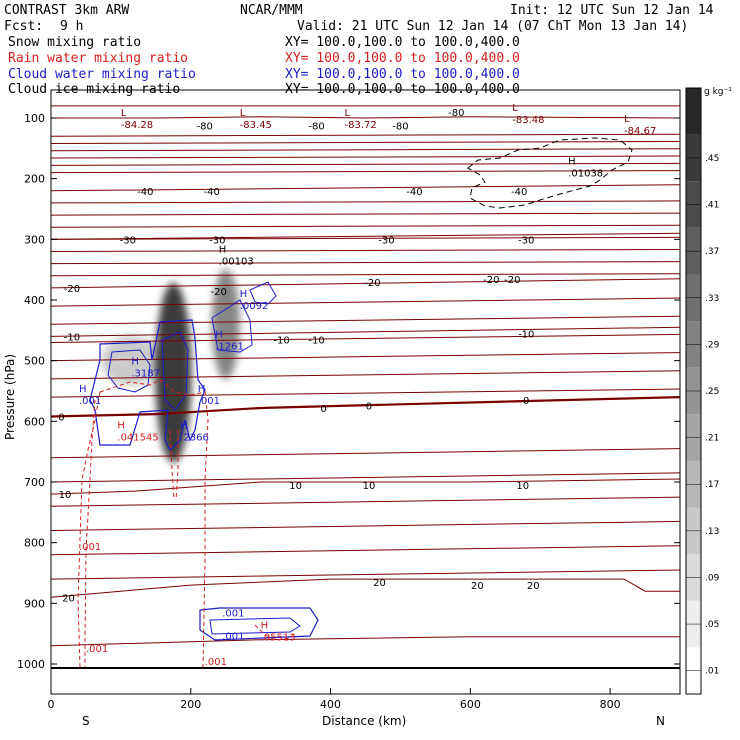 Image resolution: width=740 pixels, height=740 pixels. Describe the element at coordinates (129, 371) in the screenshot. I see `cloud-water-contour-inner` at that location.